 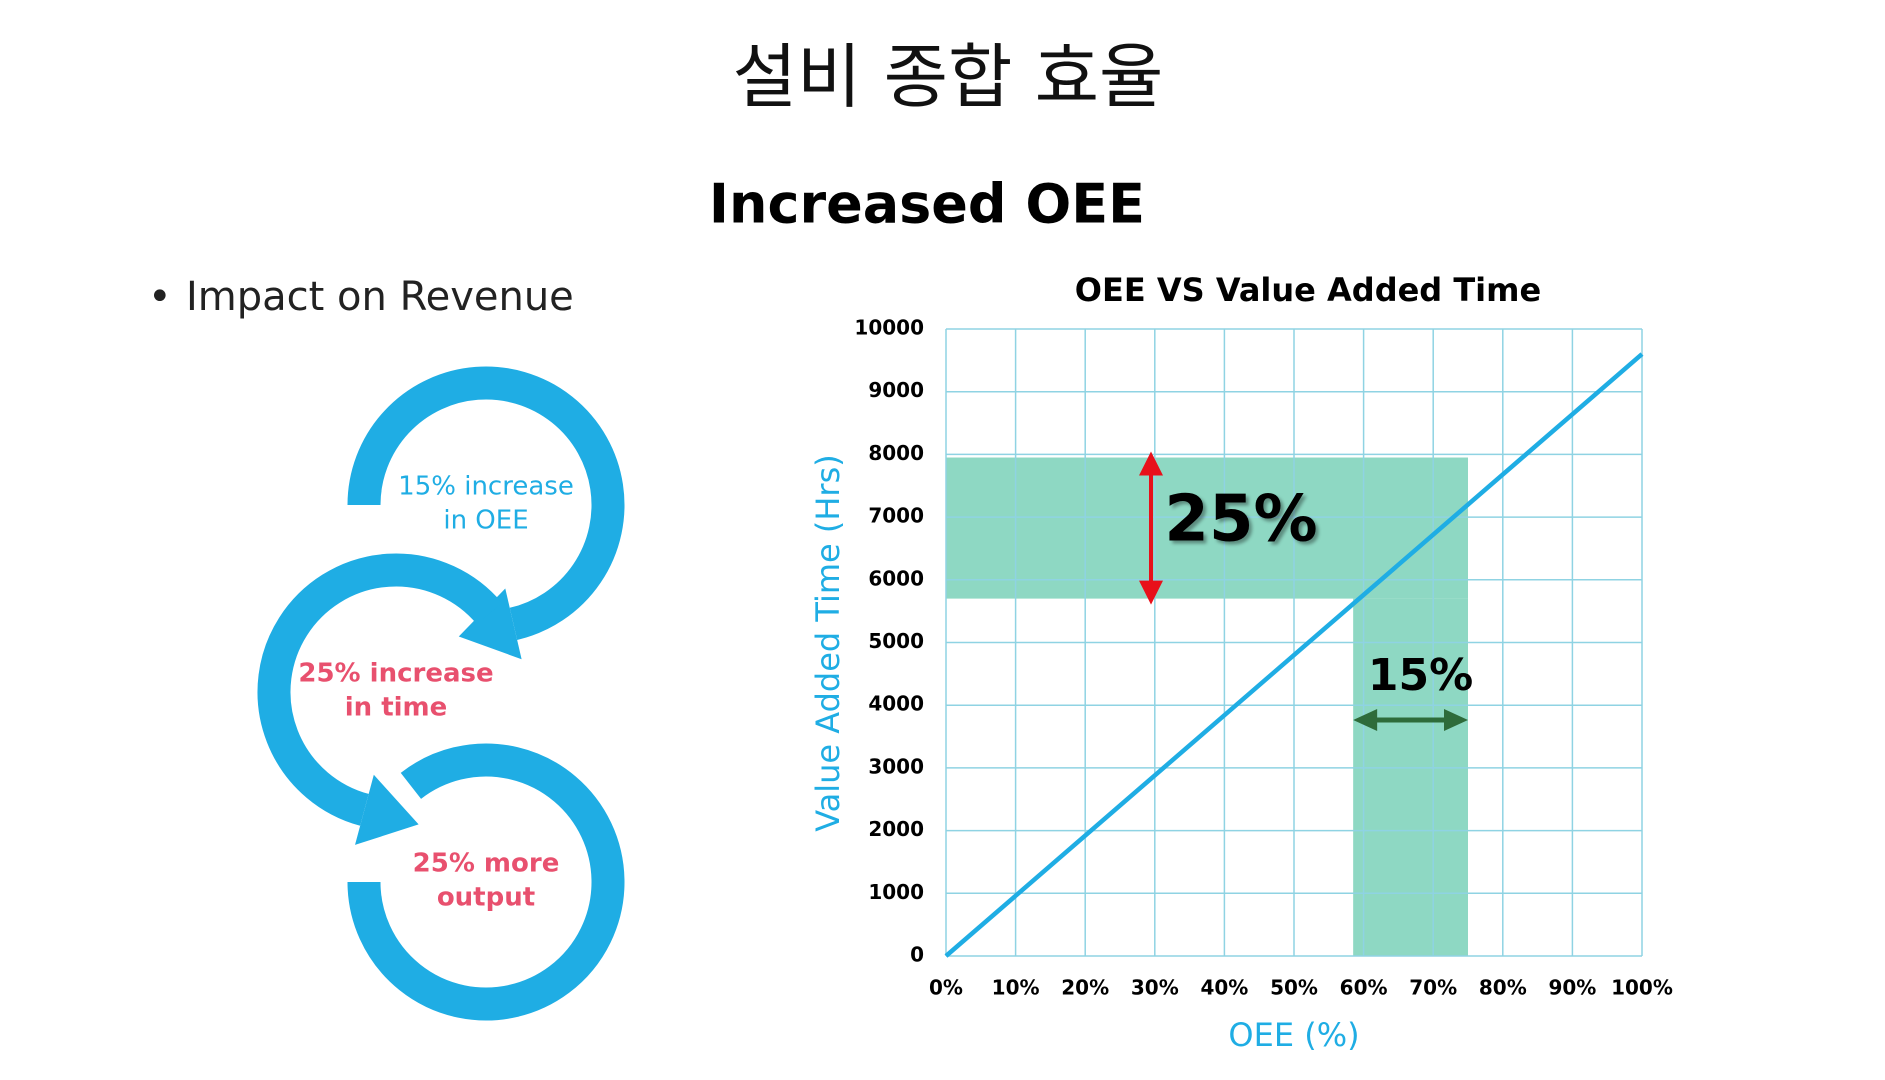 What do you see at coordinates (896, 578) in the screenshot?
I see `y-tick-label: 6000` at bounding box center [896, 578].